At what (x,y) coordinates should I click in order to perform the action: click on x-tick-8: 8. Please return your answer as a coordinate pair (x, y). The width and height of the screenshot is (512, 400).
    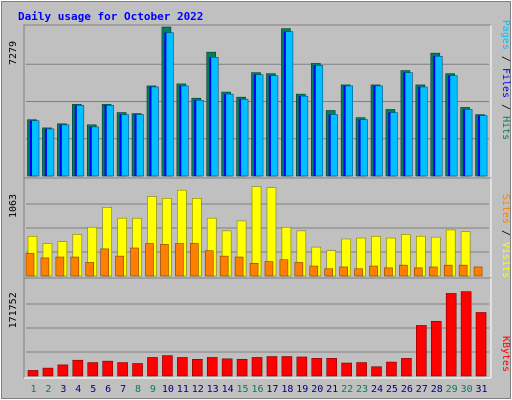
    Looking at the image, I should click on (138, 389).